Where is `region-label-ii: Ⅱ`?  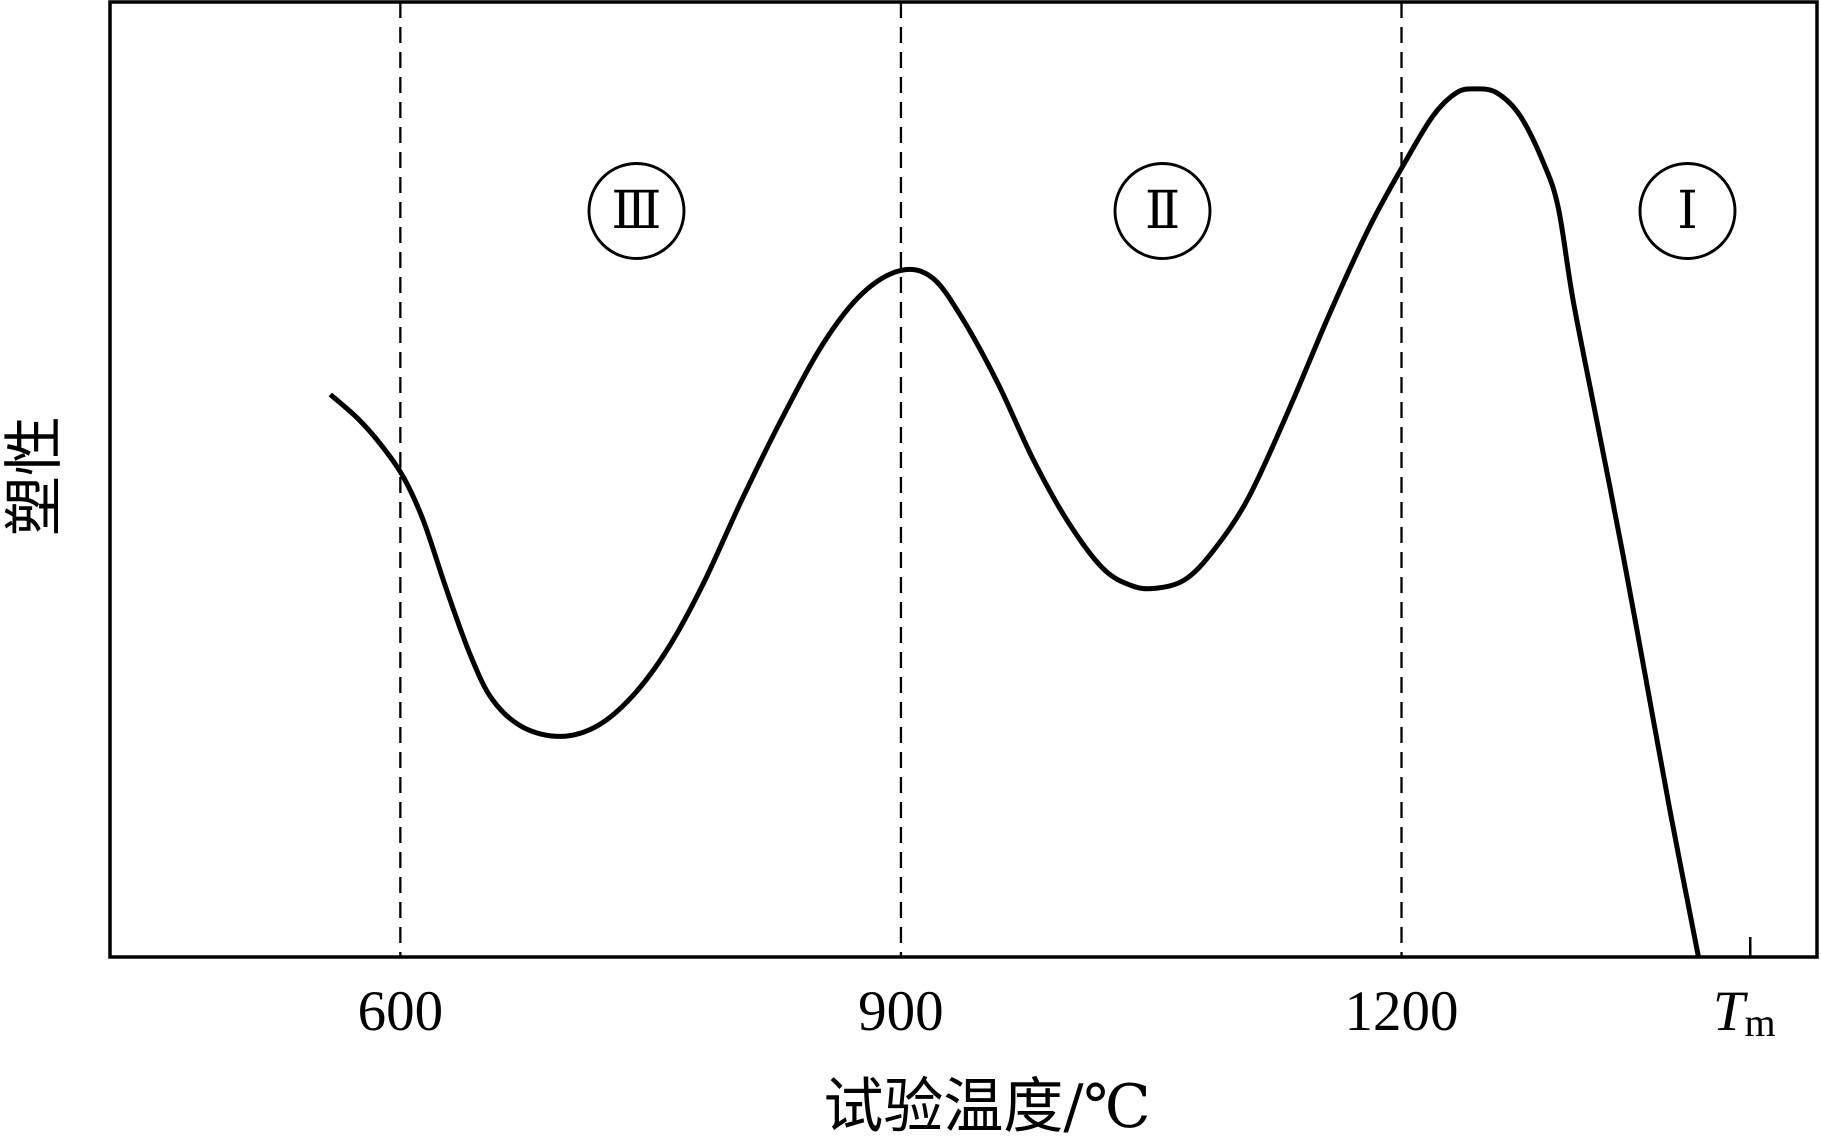 region-label-ii: Ⅱ is located at coordinates (1162, 211).